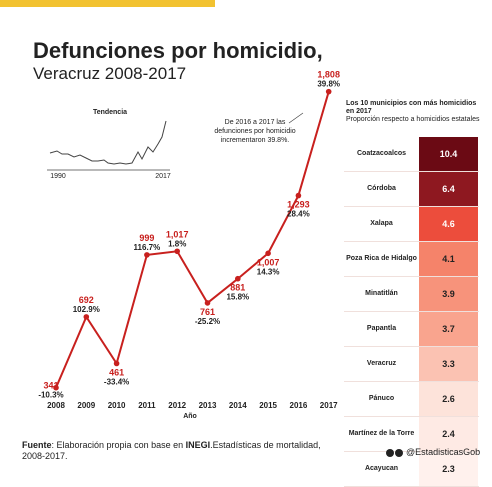 This screenshot has height=487, width=492. What do you see at coordinates (296, 118) in the screenshot?
I see `annotation-leader` at bounding box center [296, 118].